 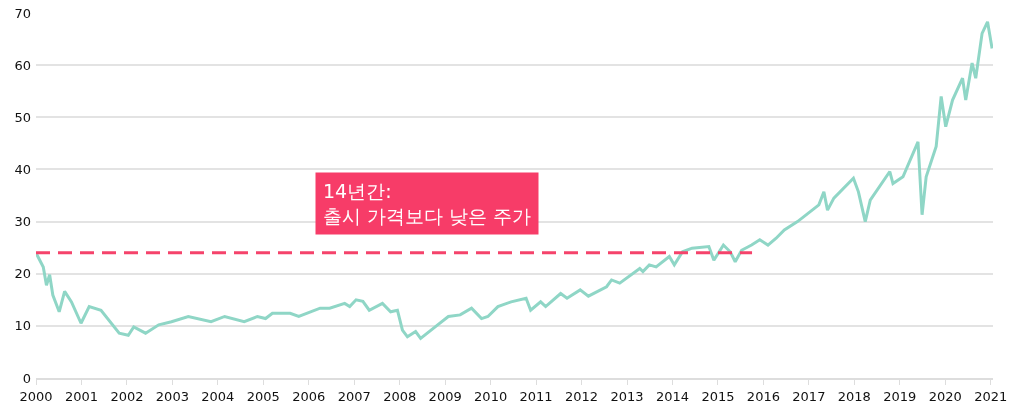 What do you see at coordinates (22, 274) in the screenshot?
I see `y-tick-label: 20` at bounding box center [22, 274].